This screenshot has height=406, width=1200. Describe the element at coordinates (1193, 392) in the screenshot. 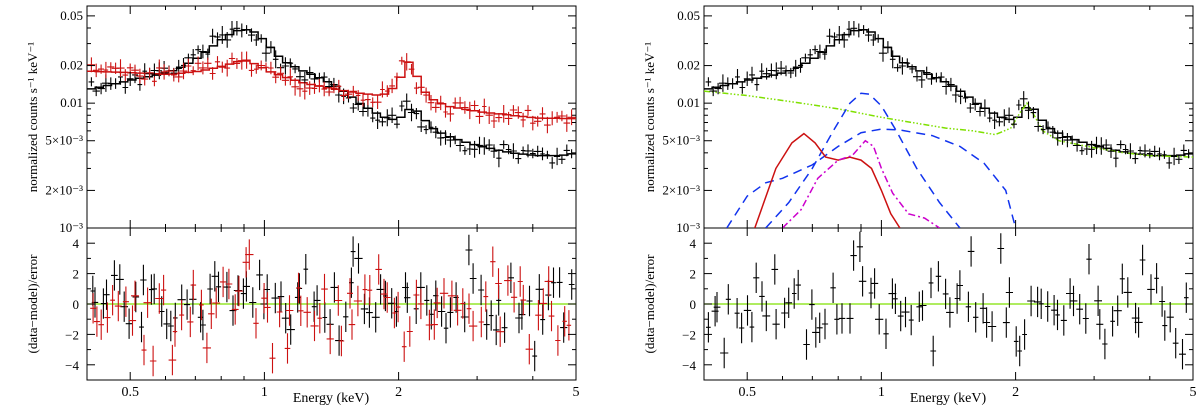

I see `x-tick-label: 5` at that location.